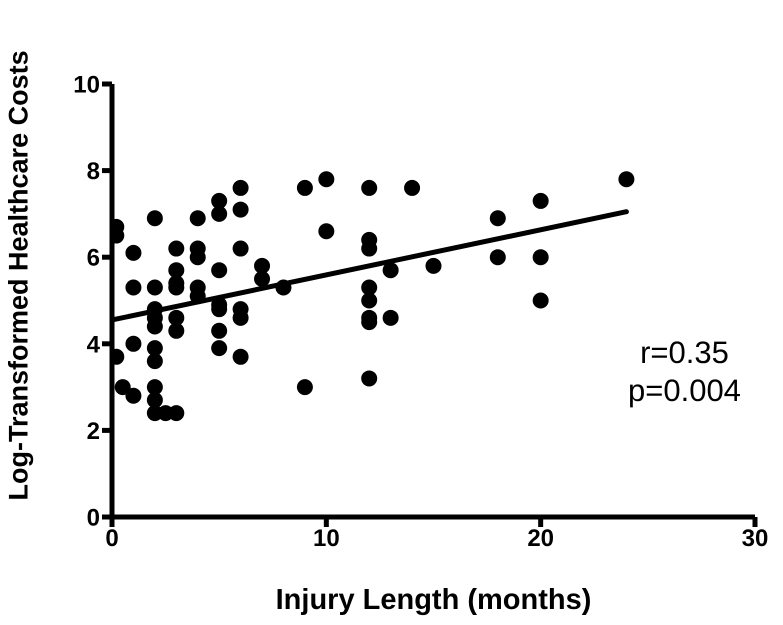  Describe the element at coordinates (19, 275) in the screenshot. I see `y-axis-title: Log-Transformed Healthcare Costs` at that location.